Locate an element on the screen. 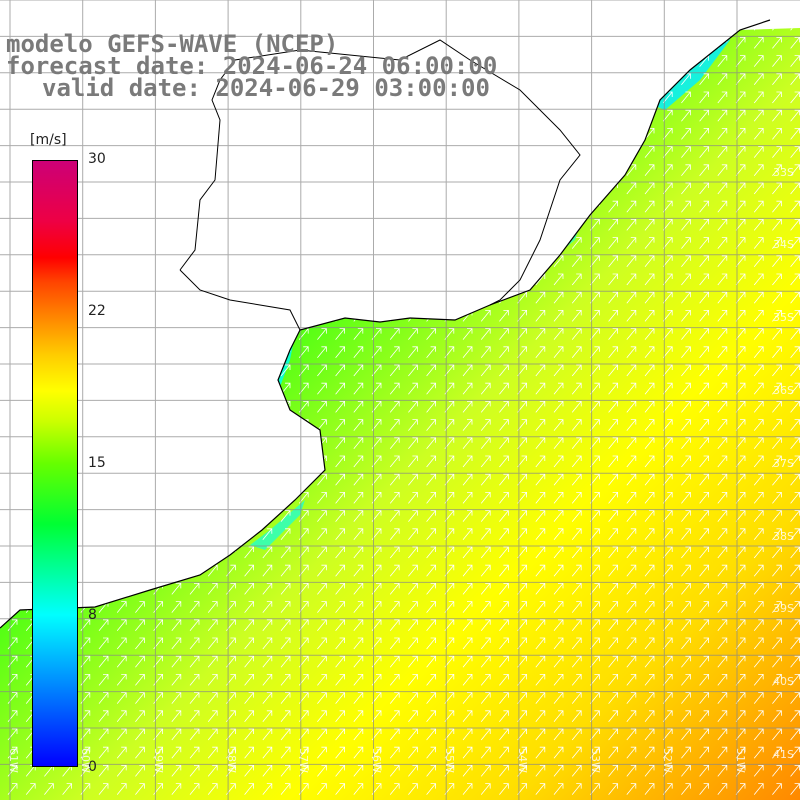  lon-label: 52W is located at coordinates (667, 760).